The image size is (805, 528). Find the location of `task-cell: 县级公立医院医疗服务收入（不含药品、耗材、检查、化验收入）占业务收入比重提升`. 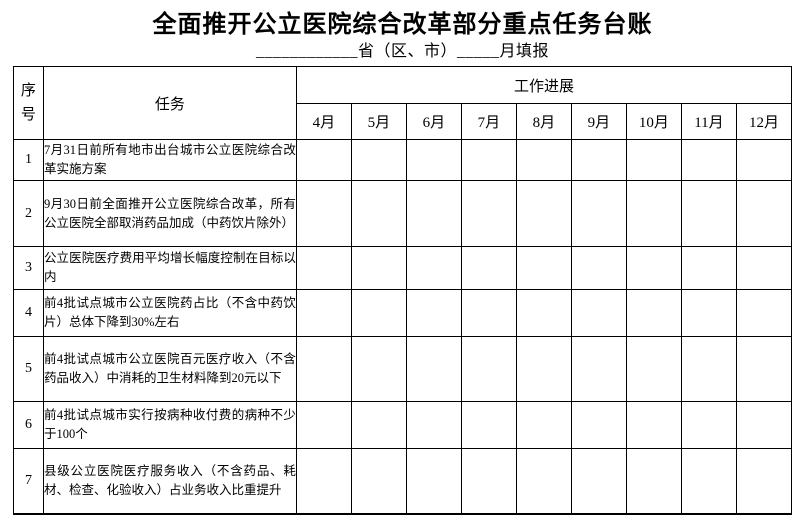

task-cell: 县级公立医院医疗服务收入（不含药品、耗材、检查、化验收入）占业务收入比重提升 is located at coordinates (169, 481).